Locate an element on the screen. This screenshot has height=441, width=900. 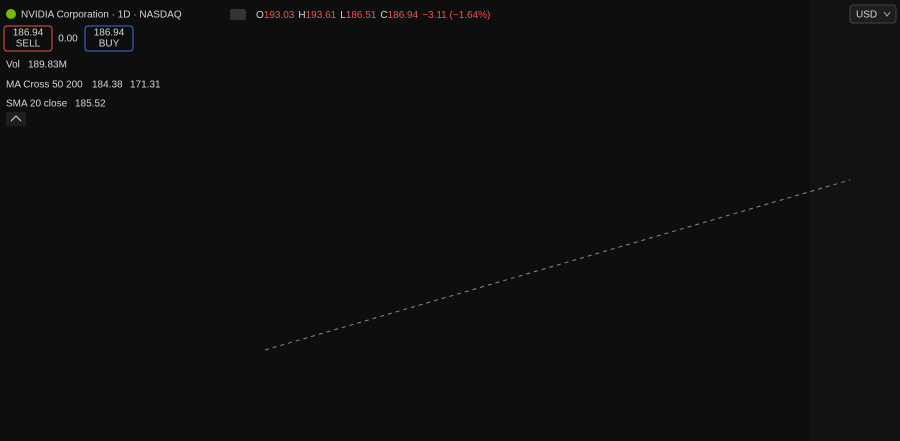
ohlc-value: 193.61 is located at coordinates (321, 15).